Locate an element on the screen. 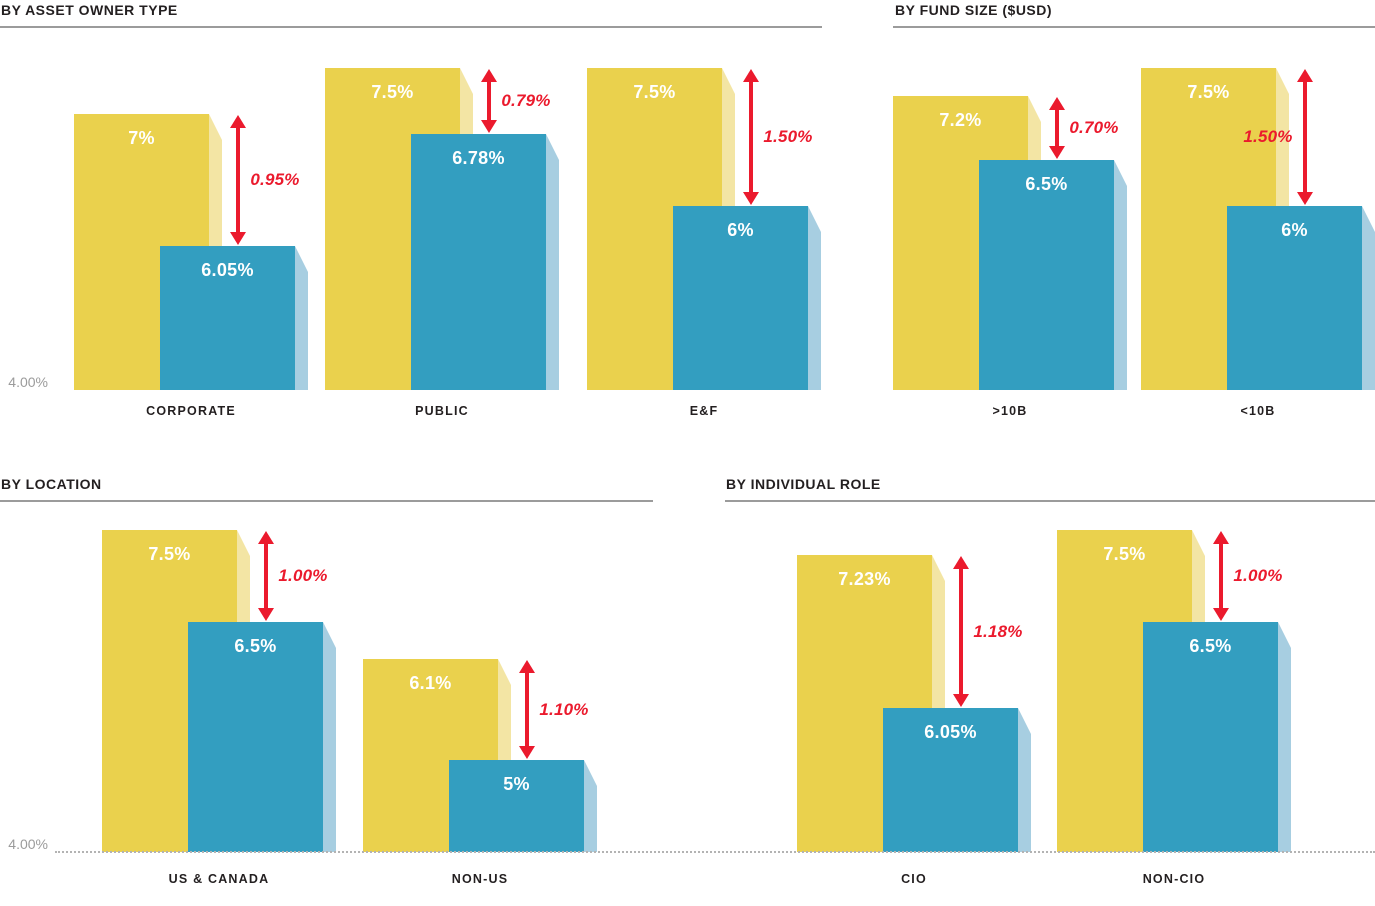  panel-title: BY LOCATION is located at coordinates (51, 484).